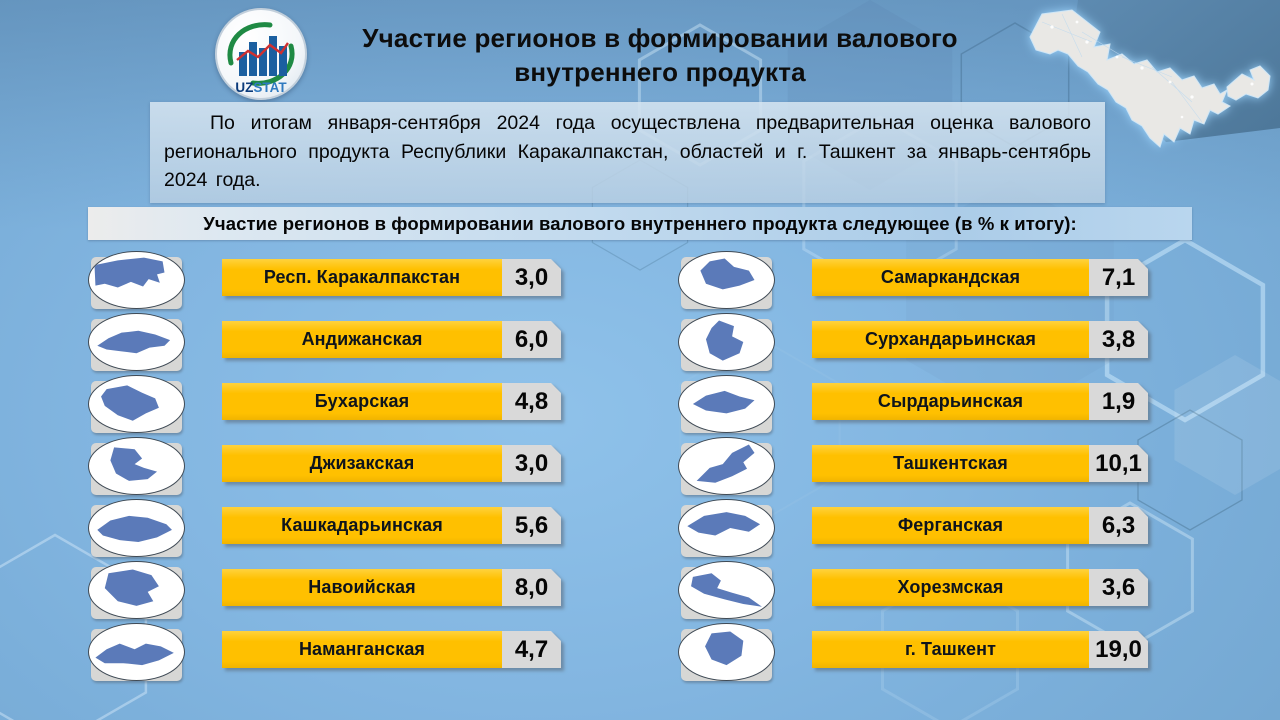 The height and width of the screenshot is (720, 1280). Describe the element at coordinates (261, 87) in the screenshot. I see `svg-text: UZSTAT` at that location.